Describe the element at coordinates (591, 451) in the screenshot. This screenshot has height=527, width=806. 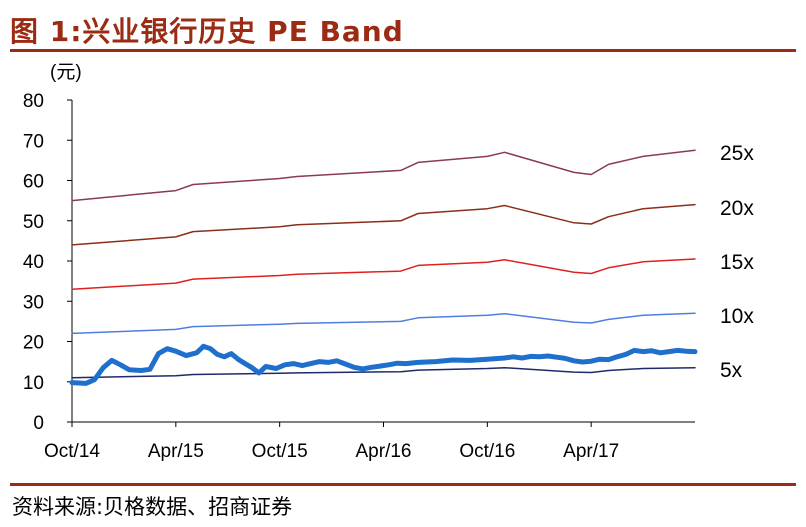
I see `x-tick-label: Apr/17` at that location.